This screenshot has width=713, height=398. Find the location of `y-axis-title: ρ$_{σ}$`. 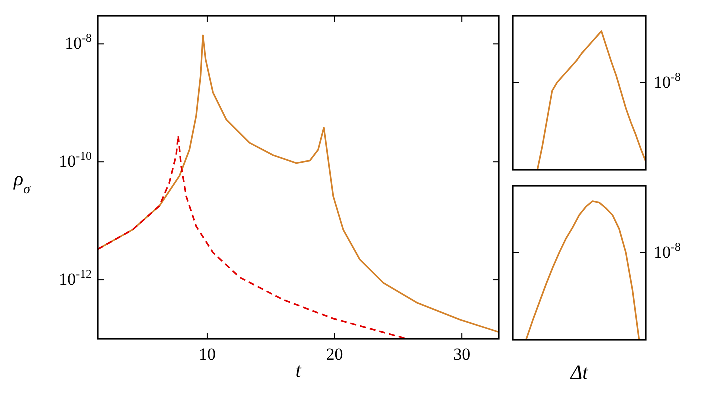

y-axis-title: ρ$_{σ}$ is located at coordinates (22, 182).